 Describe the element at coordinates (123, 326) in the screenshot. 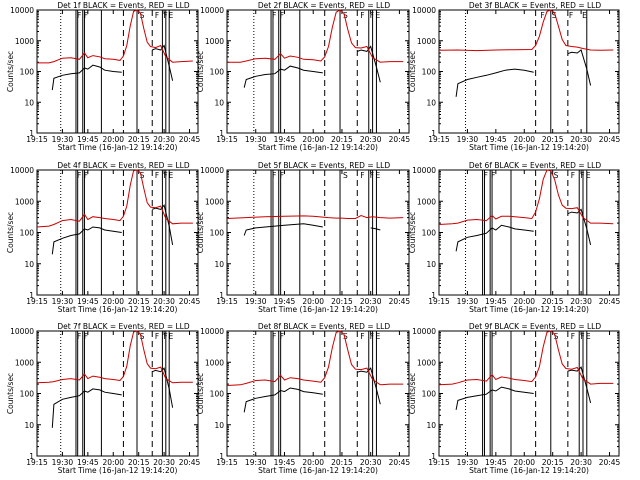

I see `chart-title: Det 7f BLACK = Events, RED = LLD` at that location.